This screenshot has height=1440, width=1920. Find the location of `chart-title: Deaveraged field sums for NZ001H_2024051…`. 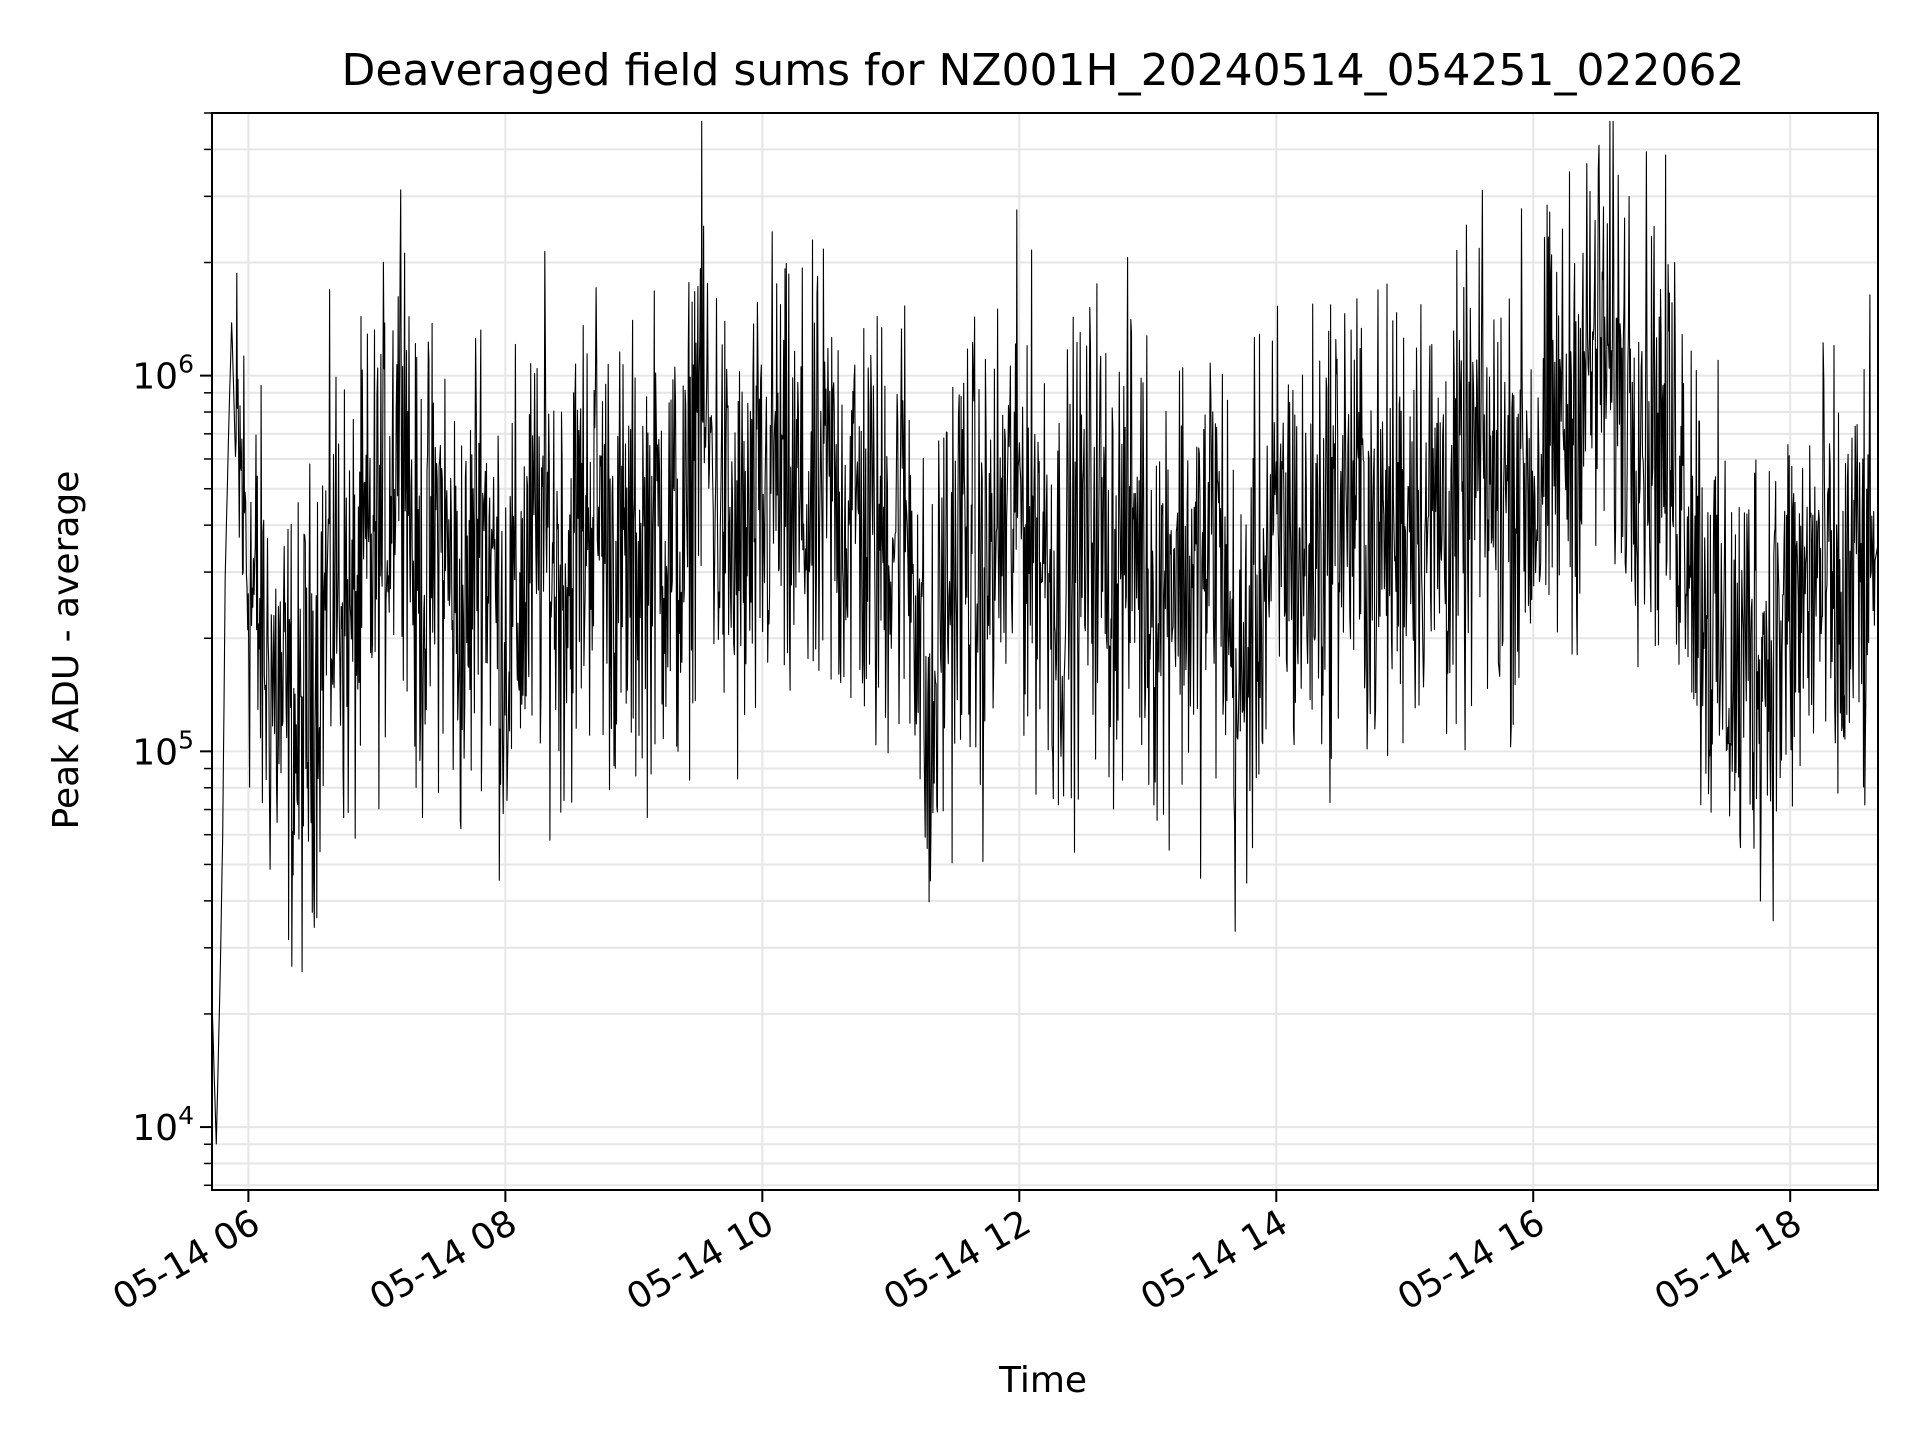

chart-title: Deaveraged field sums for NZ001H_2024051… is located at coordinates (1043, 70).